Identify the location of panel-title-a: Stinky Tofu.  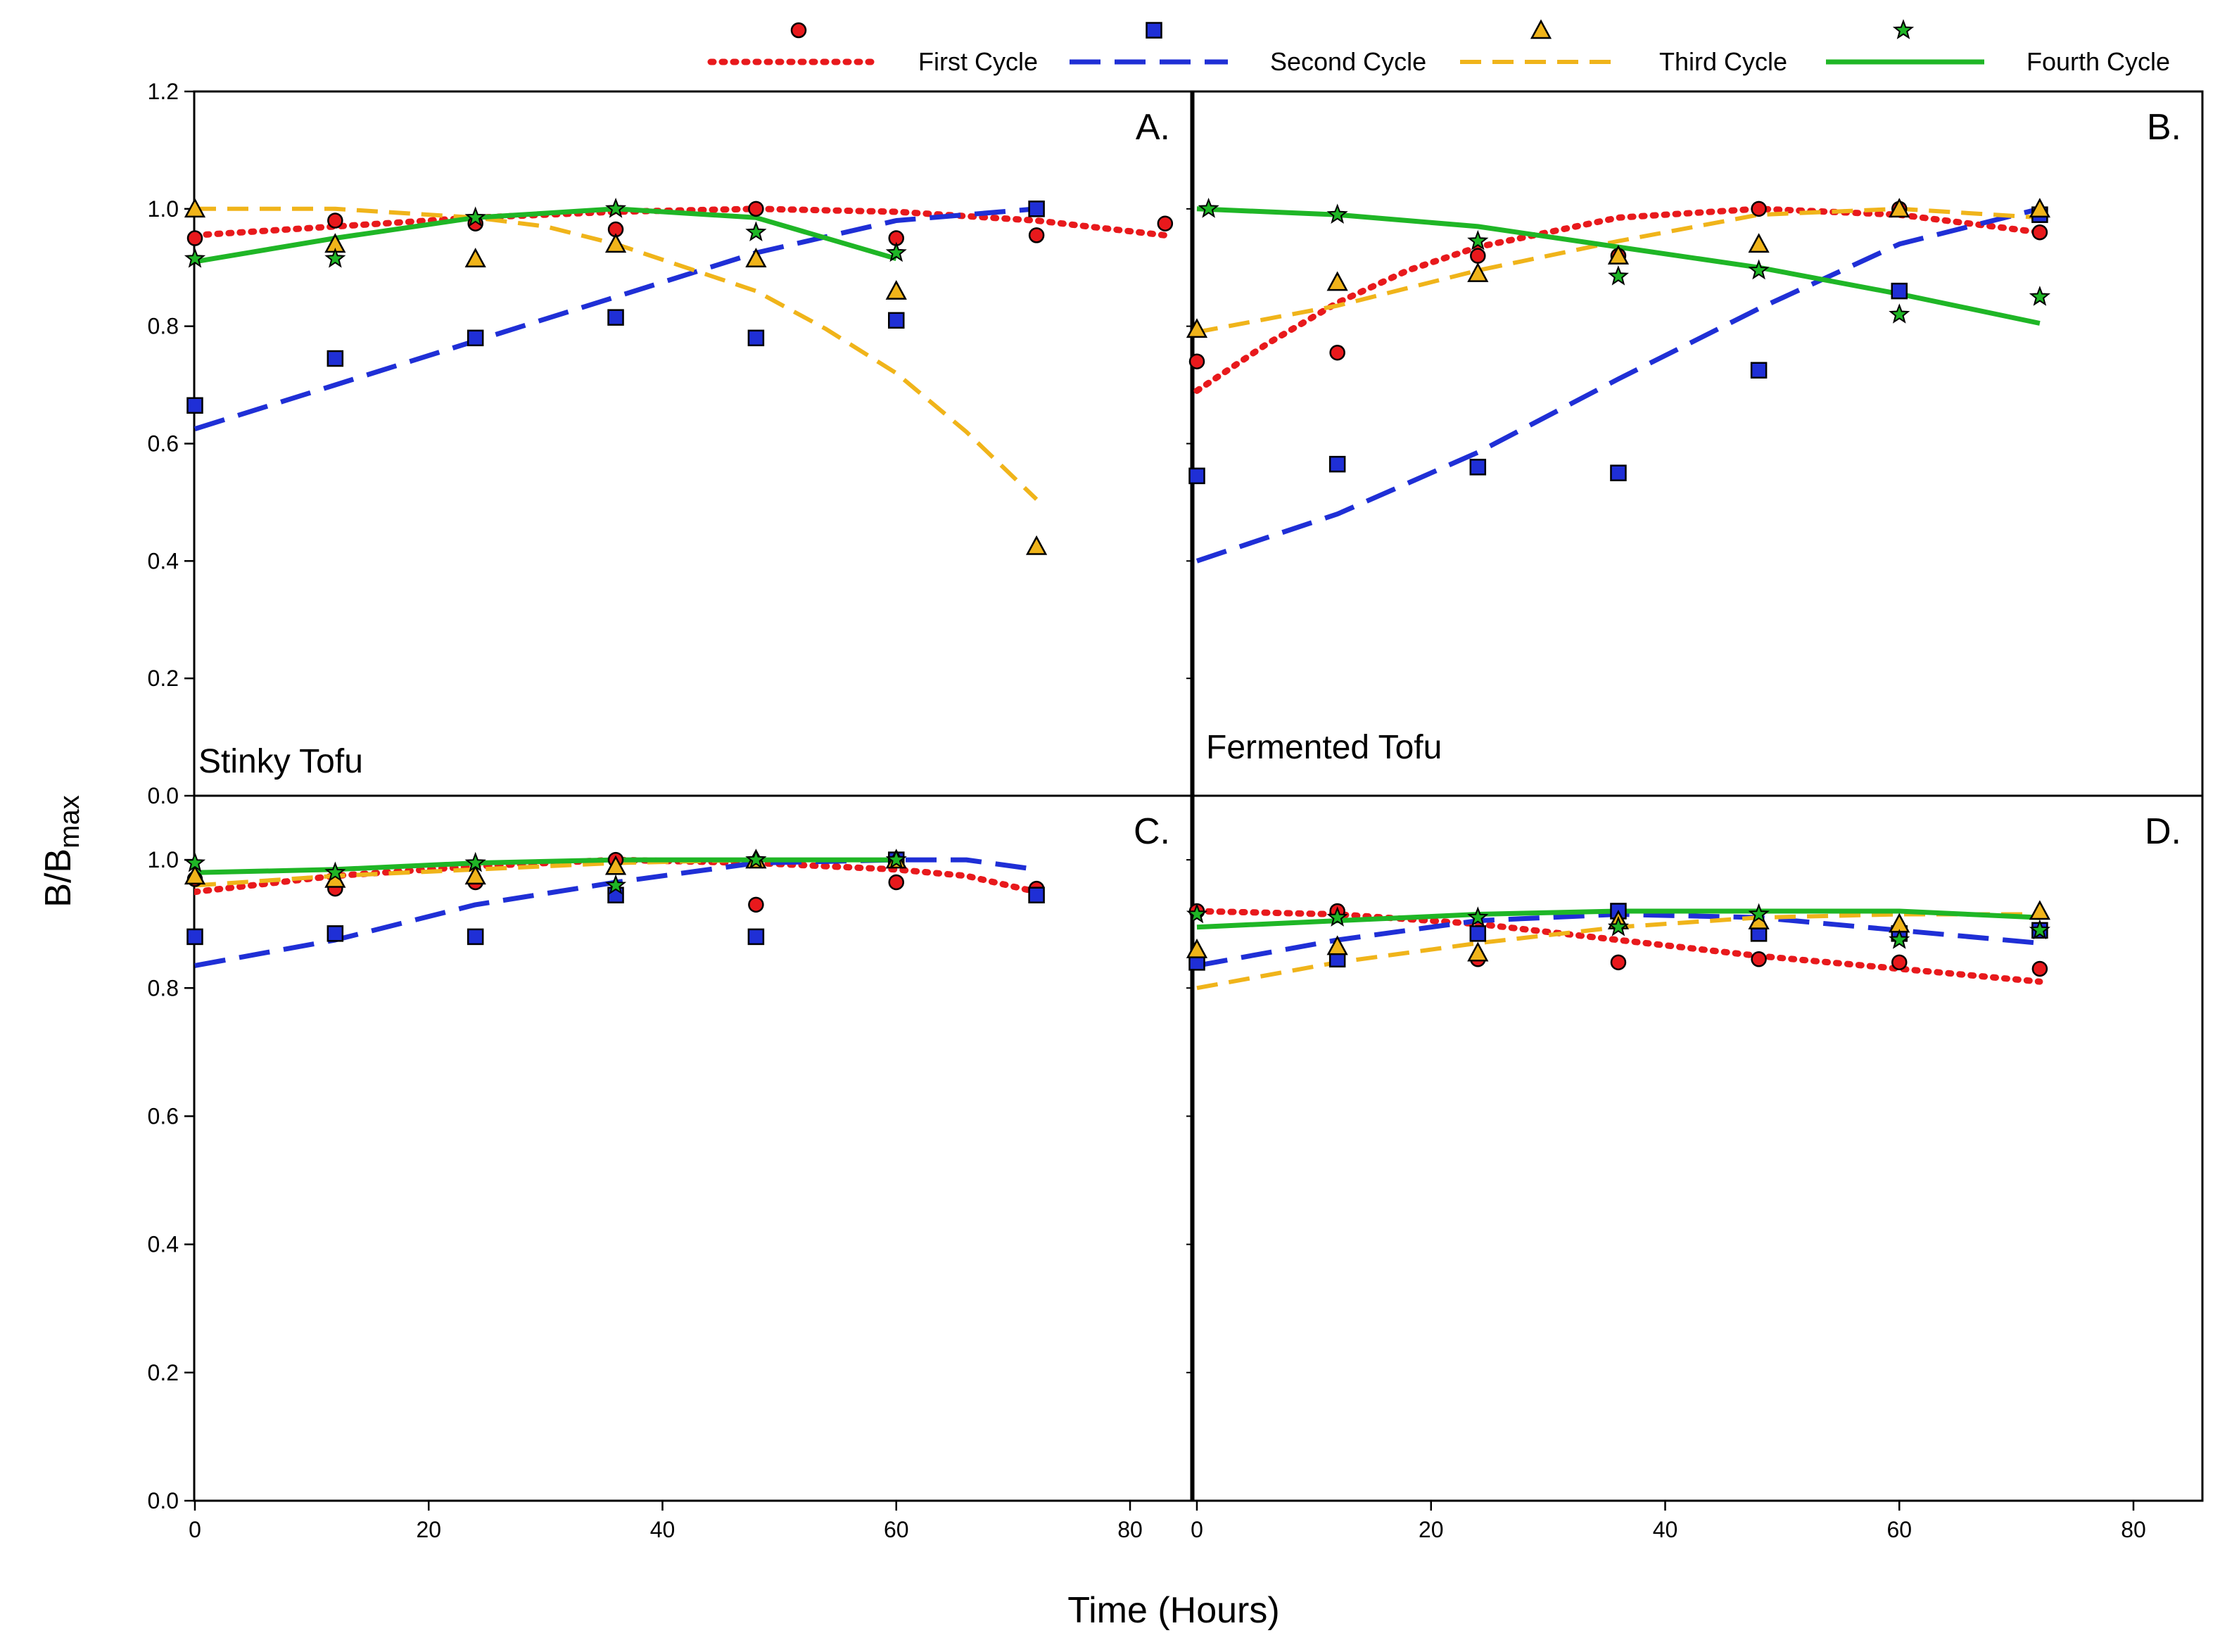
(280, 761).